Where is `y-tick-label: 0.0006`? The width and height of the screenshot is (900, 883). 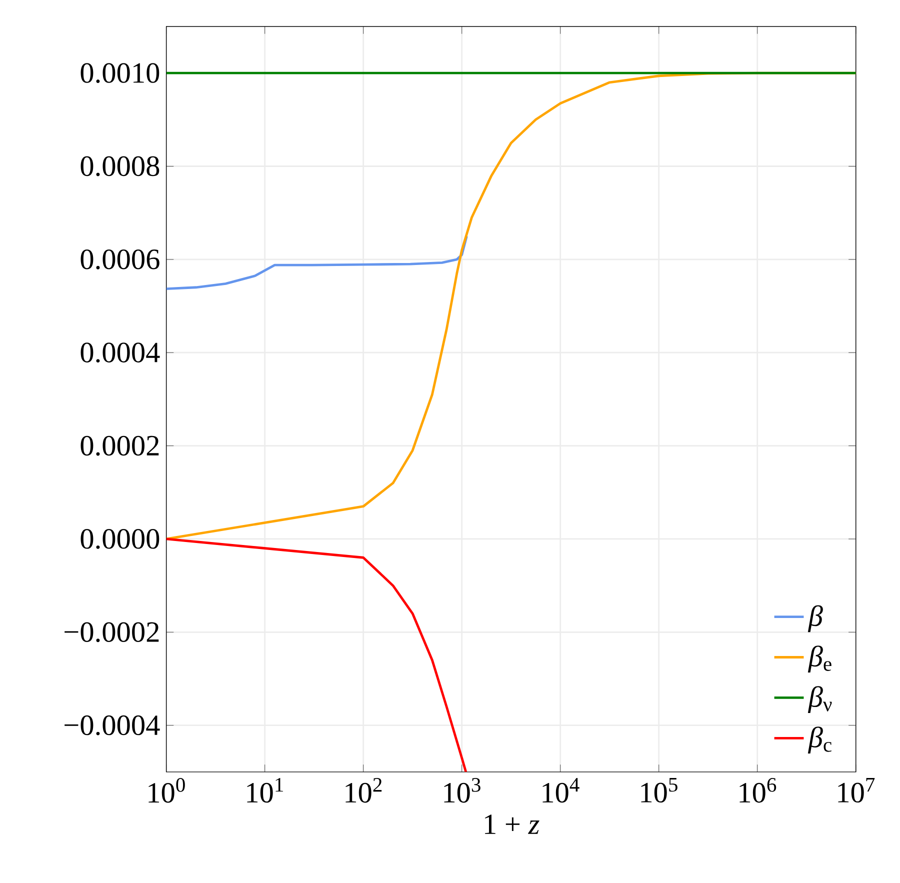 y-tick-label: 0.0006 is located at coordinates (120, 260).